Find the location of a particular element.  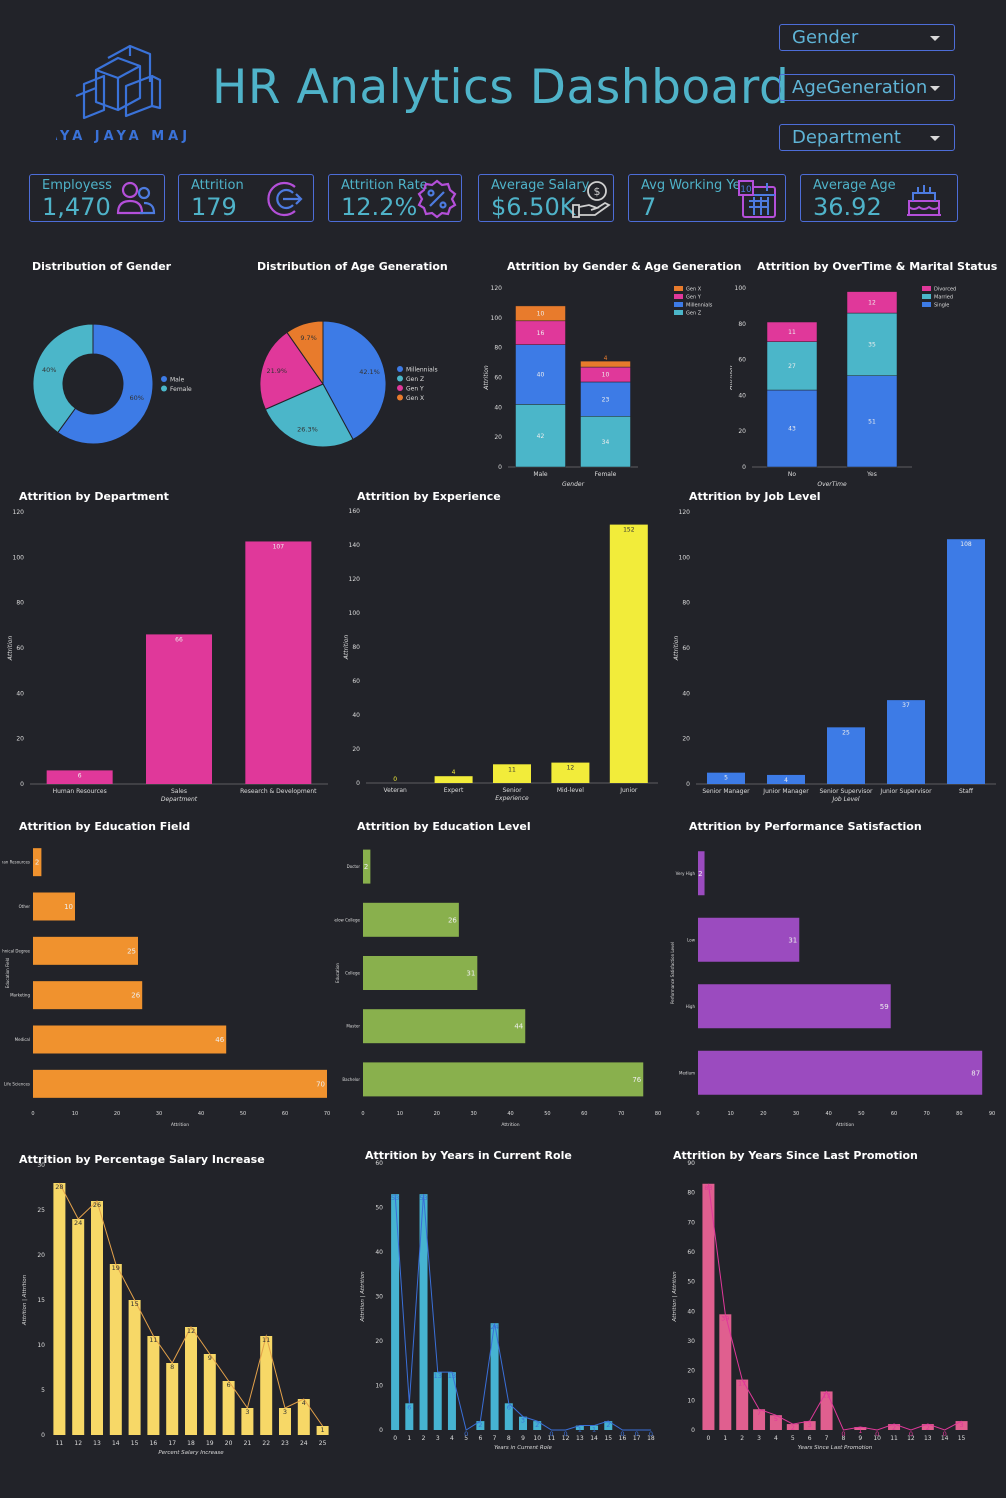

bar-data-label: 34 is located at coordinates (606, 442).